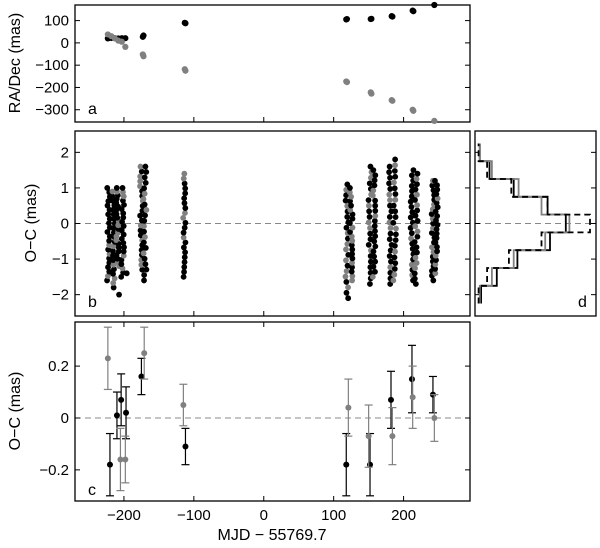 This screenshot has height=548, width=600. I want to click on x-tick-label: 100, so click(333, 515).